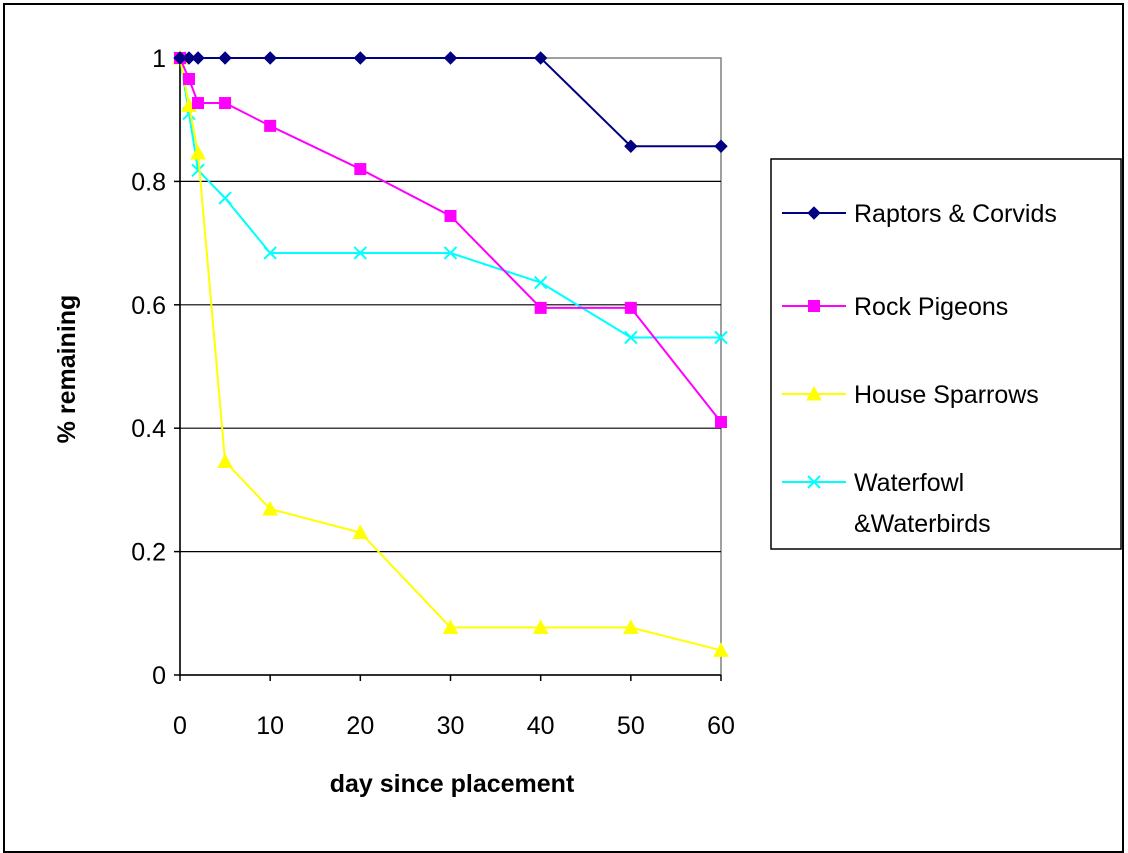 This screenshot has width=1128, height=853. Describe the element at coordinates (955, 214) in the screenshot. I see `legend-label: Raptors & Corvids` at that location.